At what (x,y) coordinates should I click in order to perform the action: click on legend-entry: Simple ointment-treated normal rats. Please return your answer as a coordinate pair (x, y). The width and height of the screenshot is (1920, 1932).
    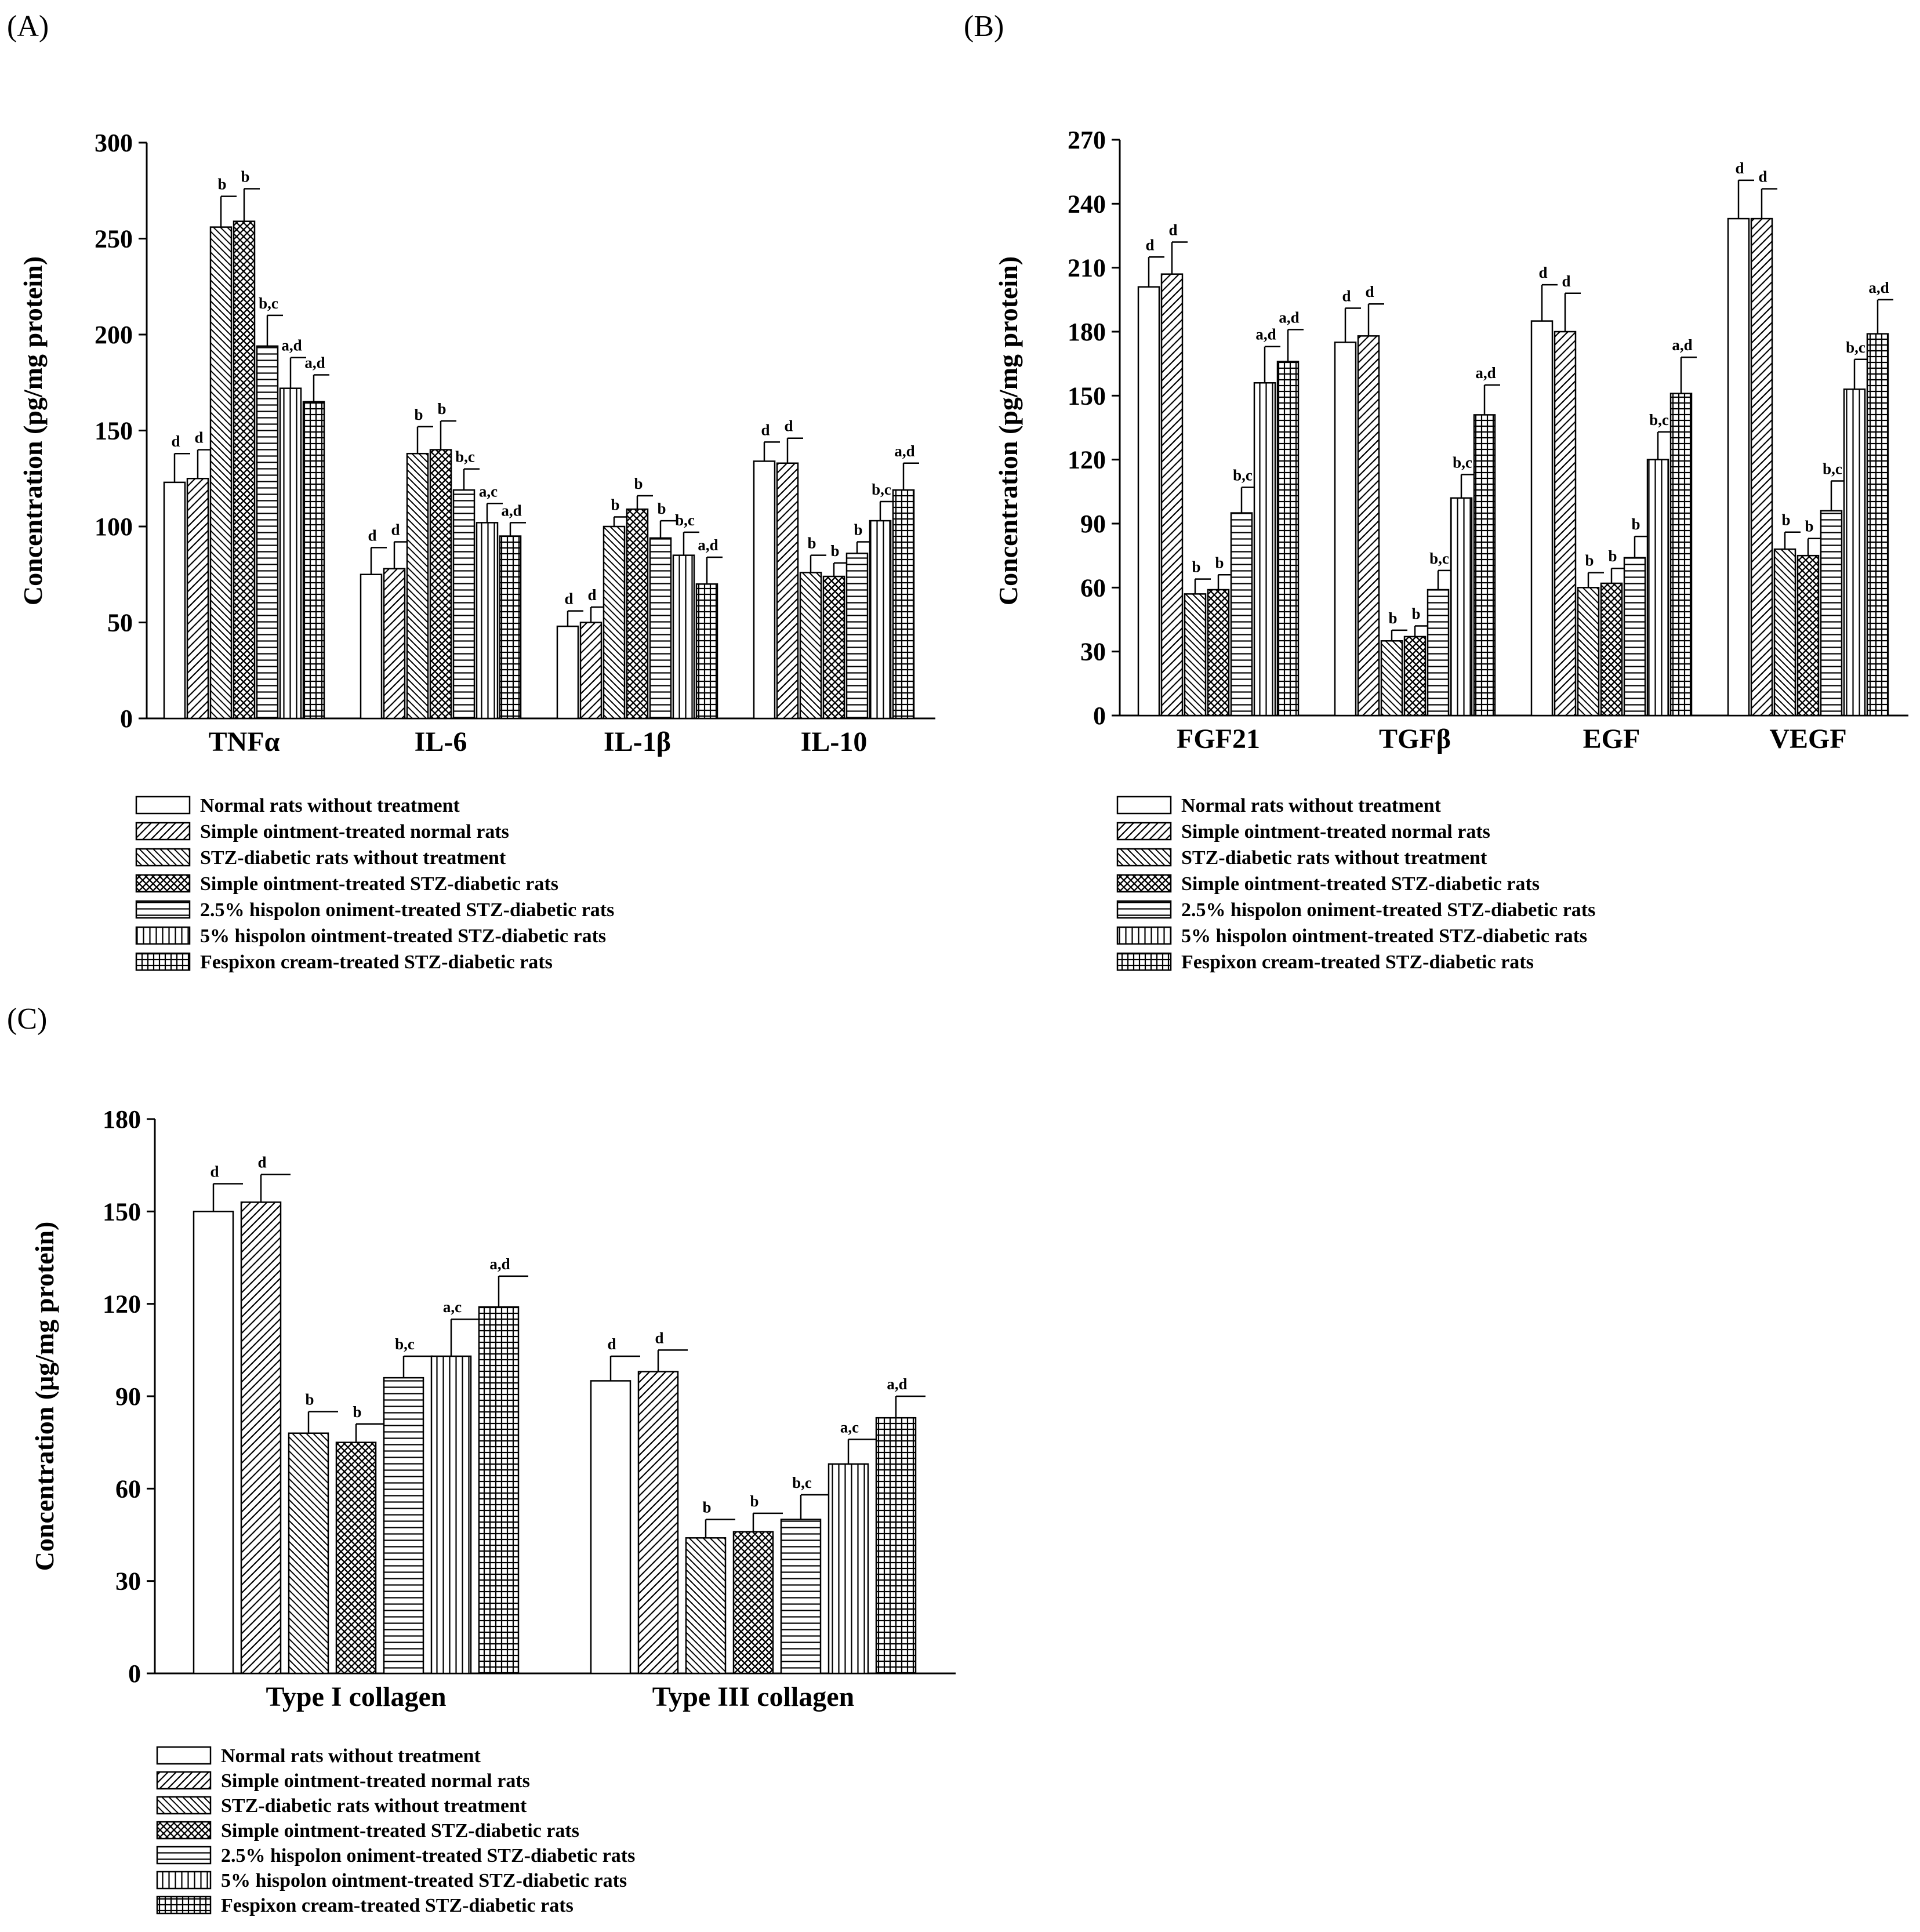
    Looking at the image, I should click on (354, 832).